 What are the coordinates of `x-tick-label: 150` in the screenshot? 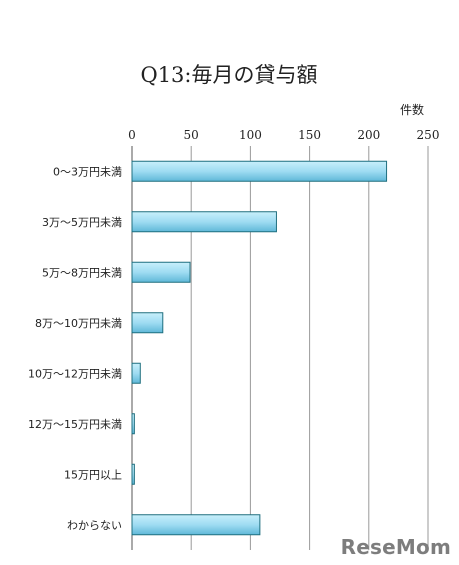 It's located at (309, 135).